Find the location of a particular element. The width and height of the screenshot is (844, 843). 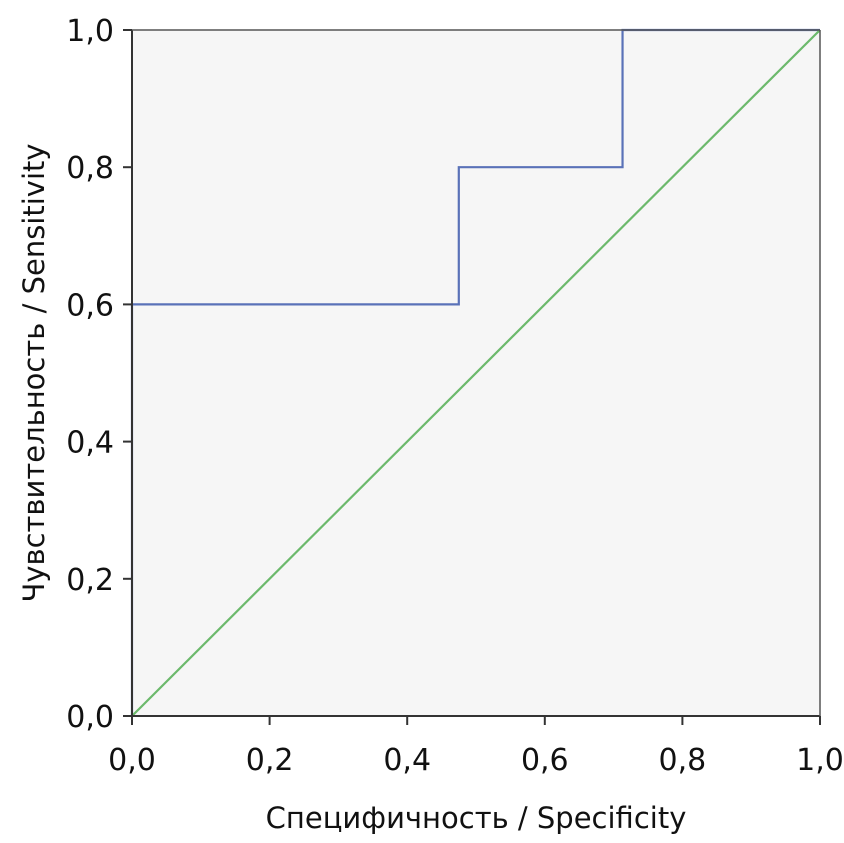

x-tick-label: 0,0 is located at coordinates (132, 760).